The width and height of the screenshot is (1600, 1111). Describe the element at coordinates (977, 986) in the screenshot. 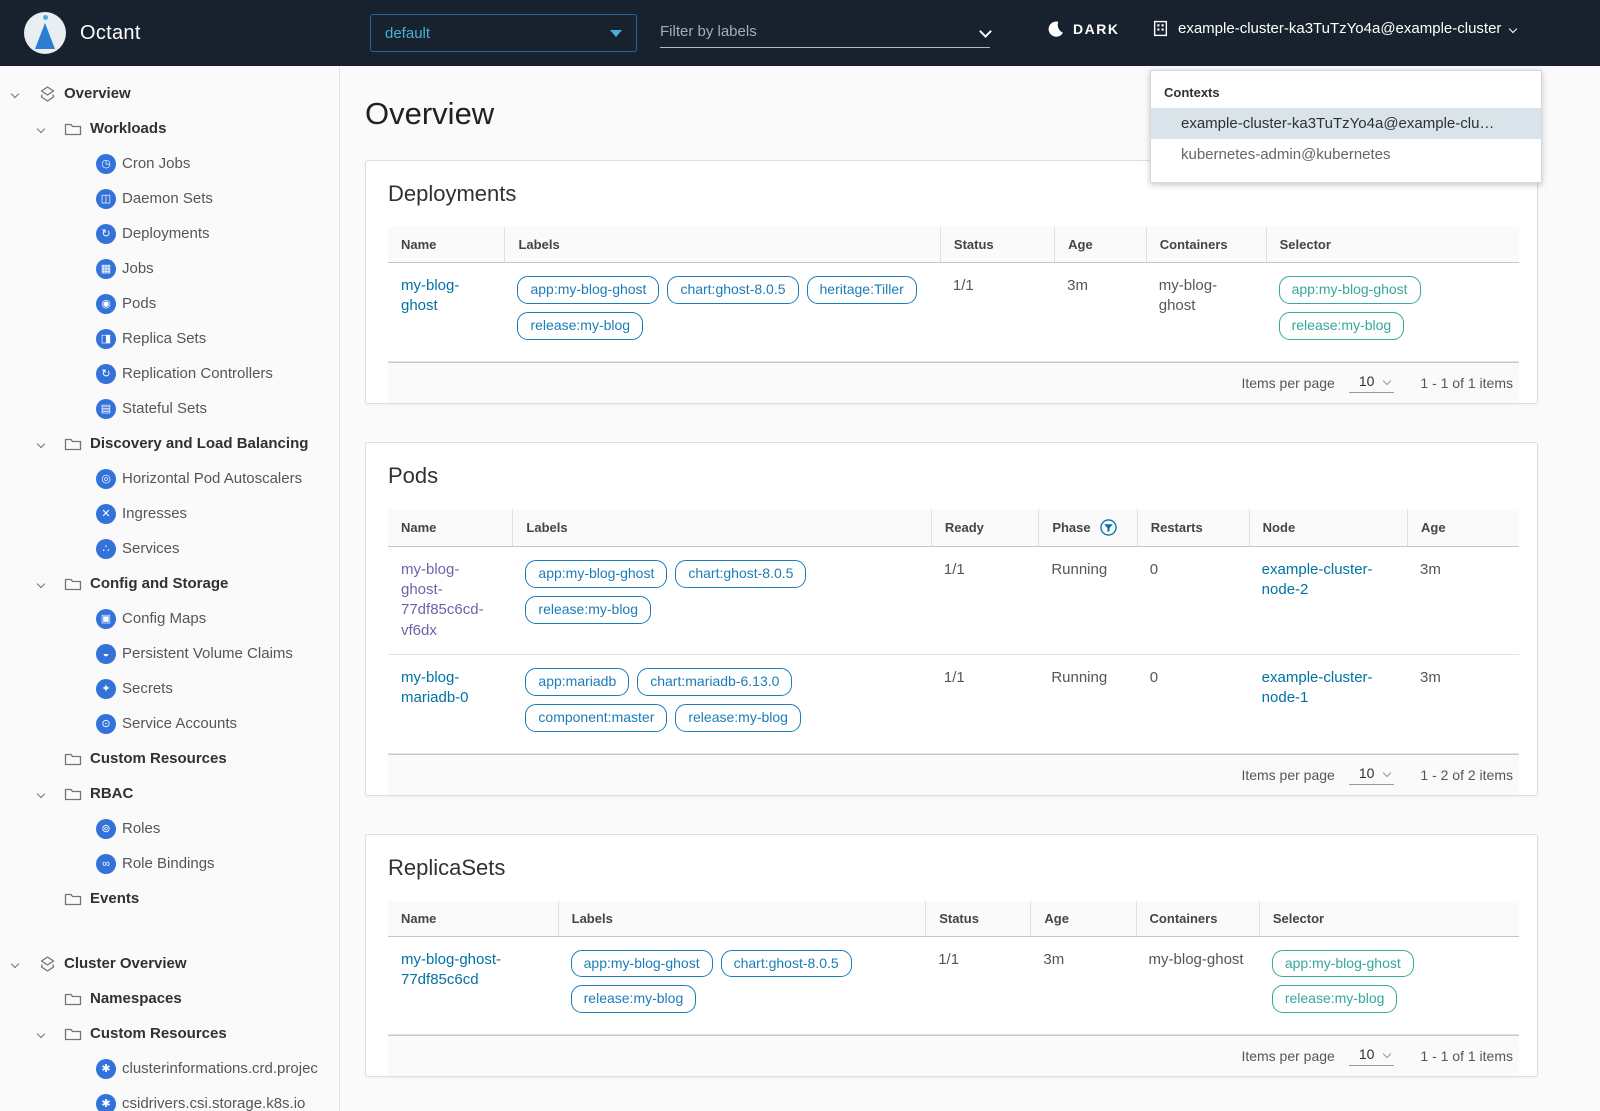

I see `cell-status: 1/1` at that location.